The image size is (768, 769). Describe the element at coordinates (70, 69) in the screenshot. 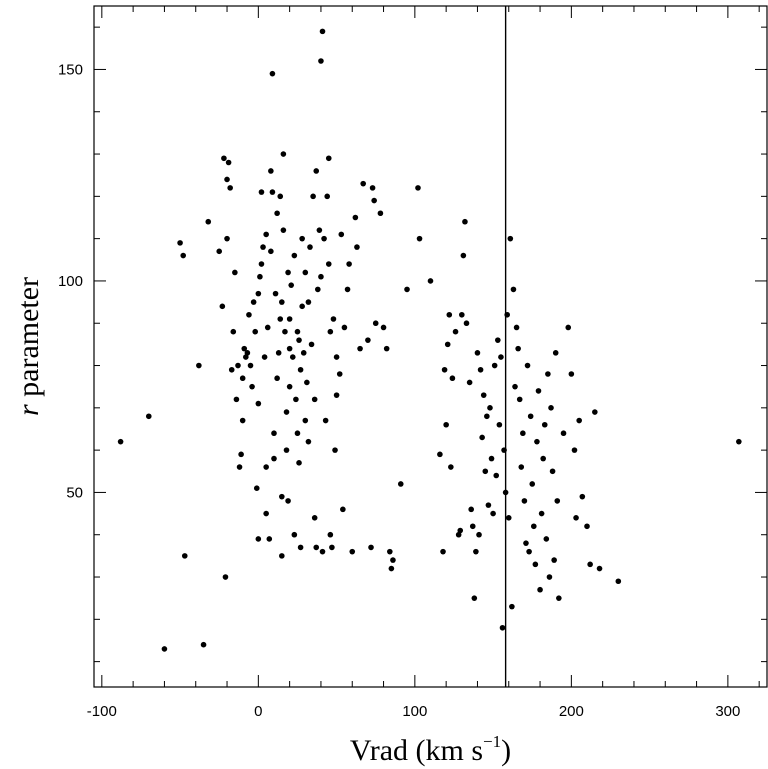

I see `y-tick-label: 150` at that location.